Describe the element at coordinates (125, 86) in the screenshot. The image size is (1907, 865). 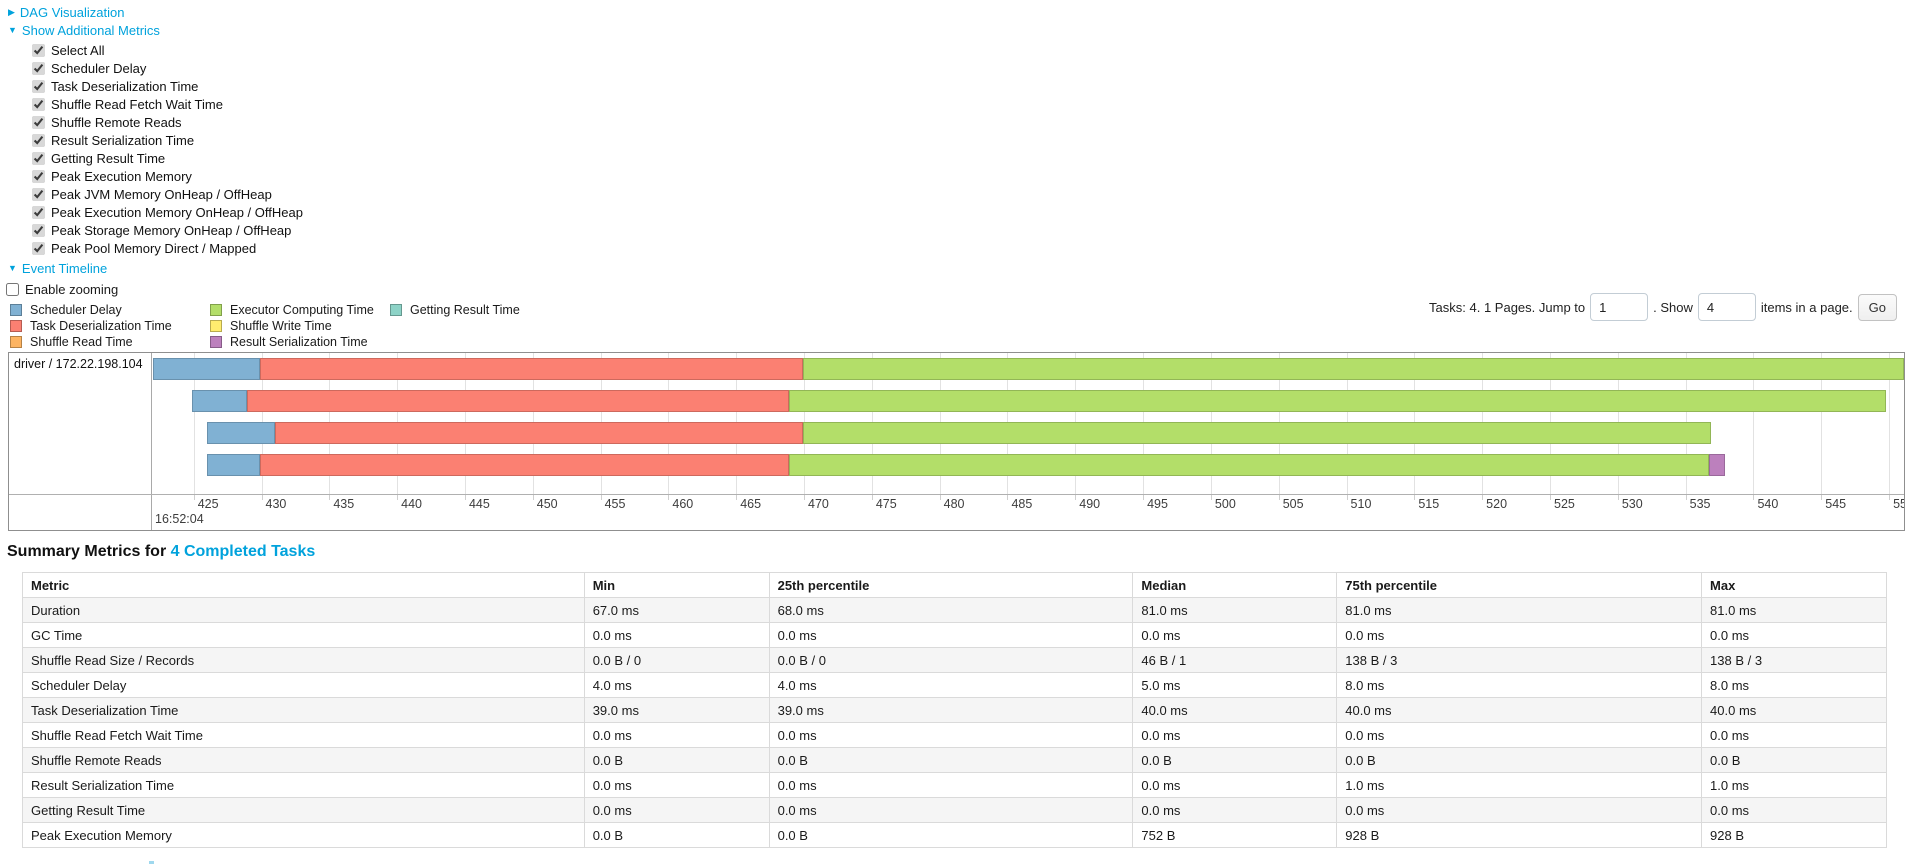
I see `metric-checkbox-label: Task Deserialization Time` at that location.